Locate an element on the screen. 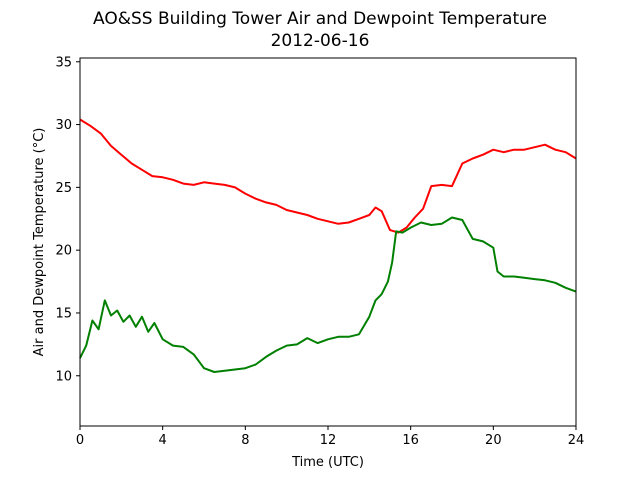 The width and height of the screenshot is (640, 480). x-tick-label: 0 is located at coordinates (80, 440).